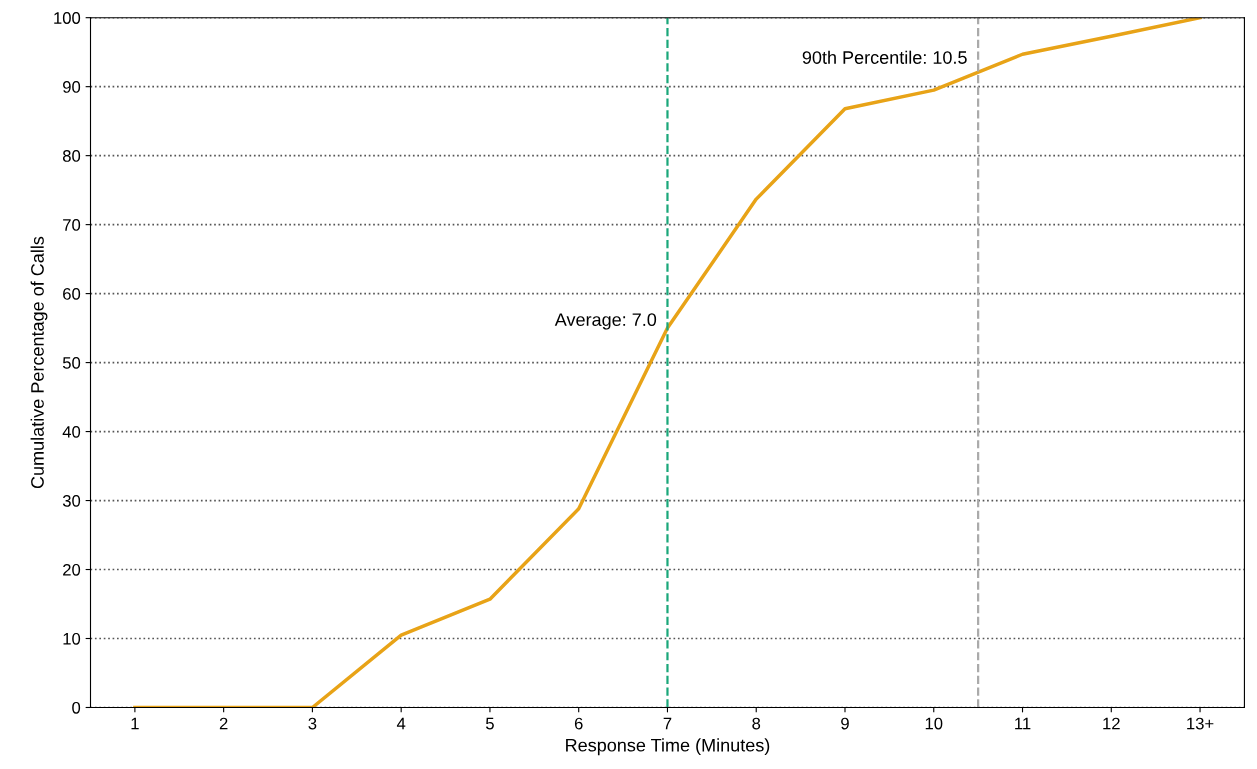 The image size is (1257, 769). I want to click on y-tick-label: 50, so click(71, 362).